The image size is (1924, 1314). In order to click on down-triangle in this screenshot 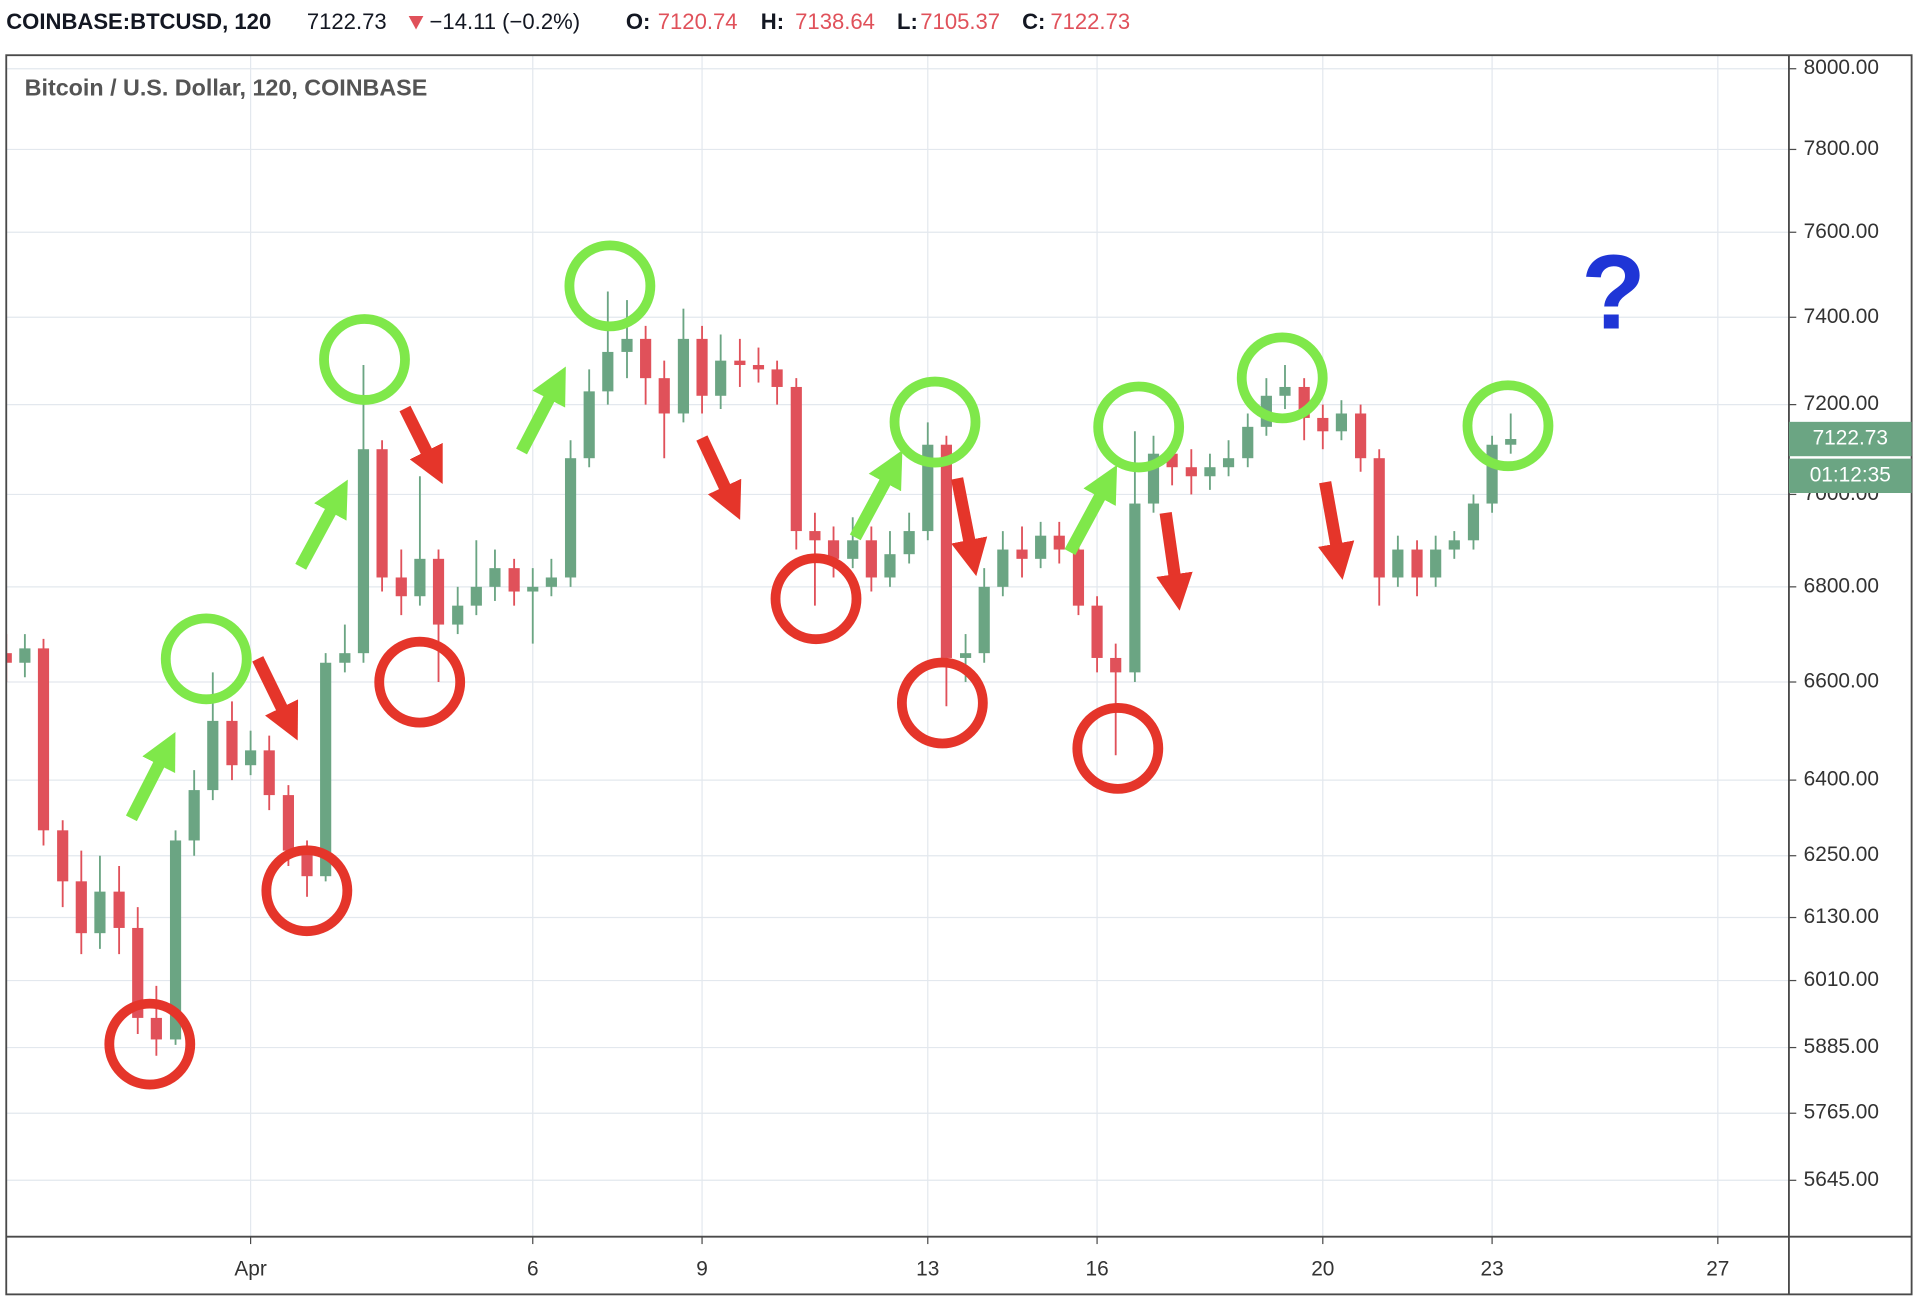, I will do `click(416, 22)`.